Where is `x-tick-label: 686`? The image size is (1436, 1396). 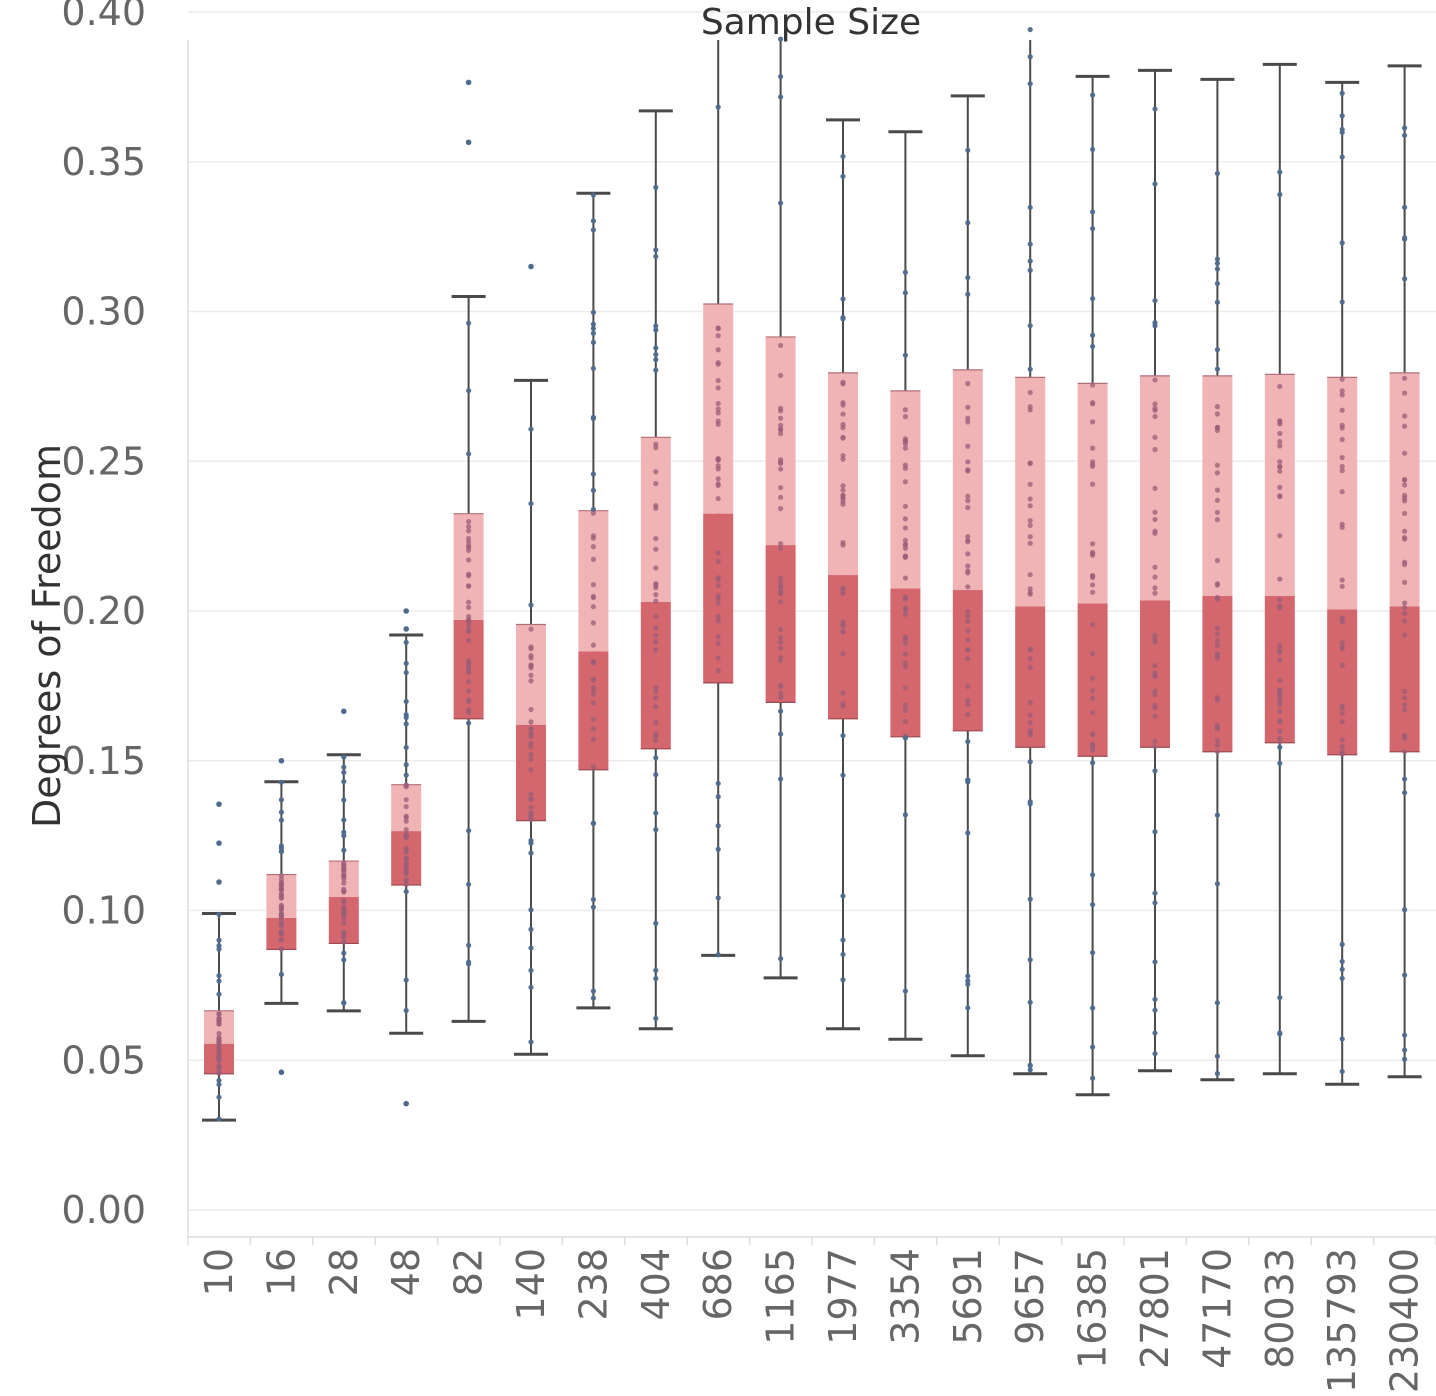
x-tick-label: 686 is located at coordinates (718, 1284).